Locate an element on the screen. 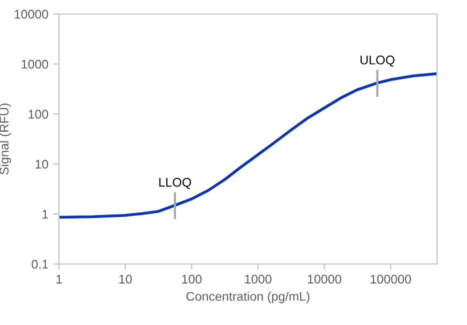  y-tick-label: 0.1 is located at coordinates (40, 264).